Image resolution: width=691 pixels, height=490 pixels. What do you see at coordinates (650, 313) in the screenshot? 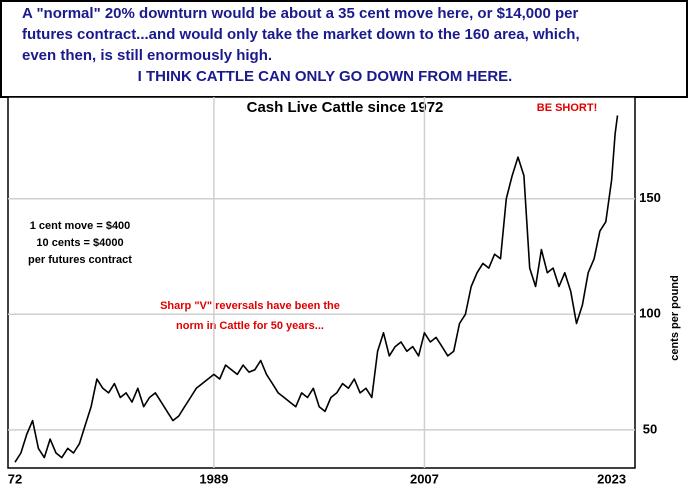
I see `y-tick-label: 100` at bounding box center [650, 313].